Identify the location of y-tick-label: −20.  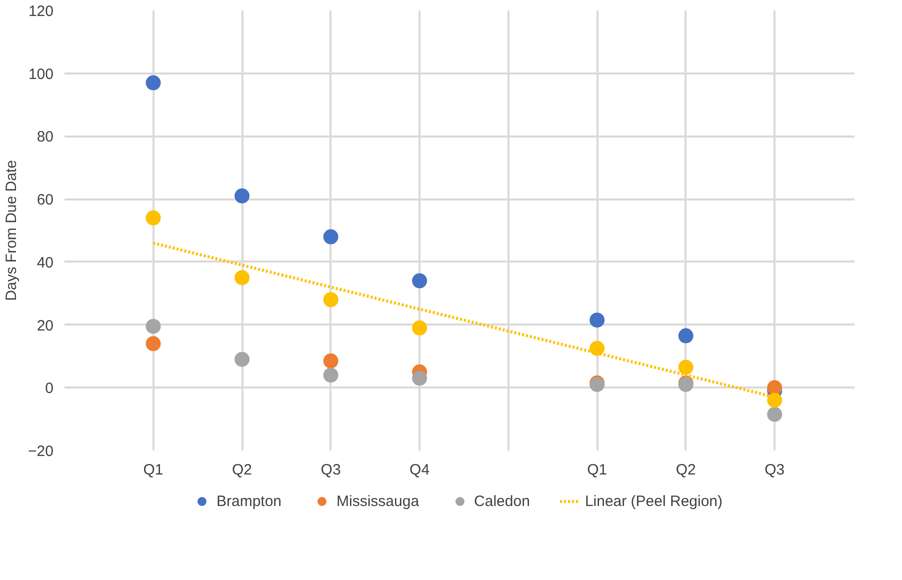
(41, 451).